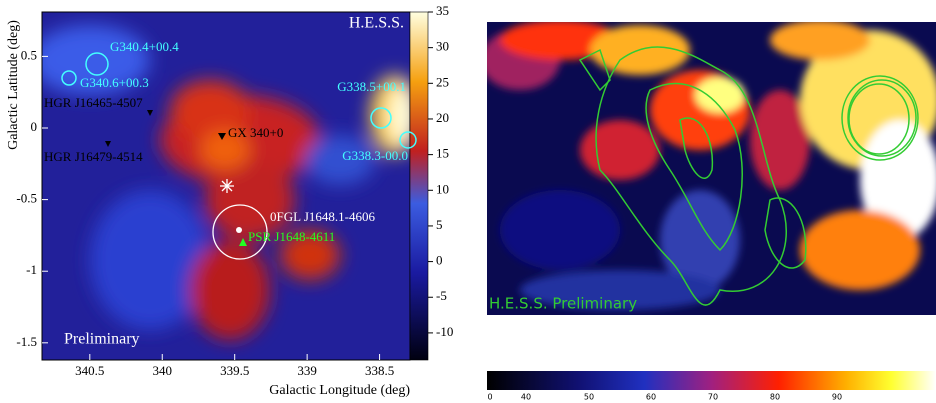 This screenshot has width=936, height=403. Describe the element at coordinates (243, 242) in the screenshot. I see `pulsar` at that location.